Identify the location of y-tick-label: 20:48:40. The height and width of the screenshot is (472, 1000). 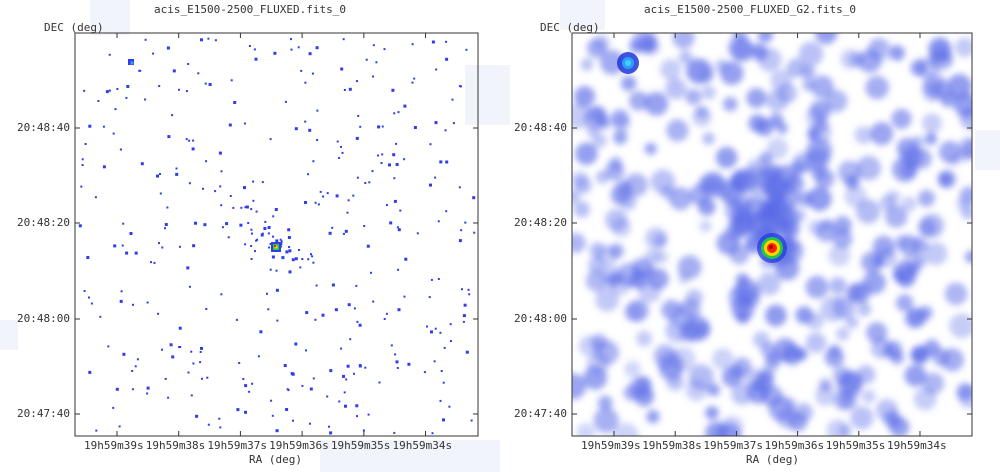
(43, 127).